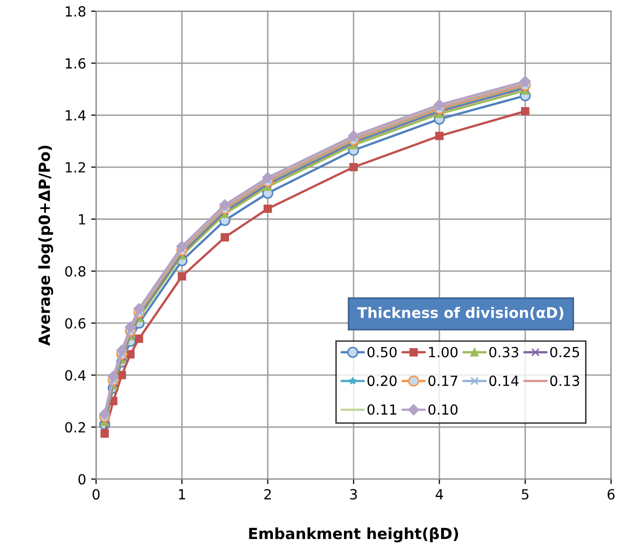 The height and width of the screenshot is (559, 628). I want to click on y-tick-label: 1.2, so click(75, 167).